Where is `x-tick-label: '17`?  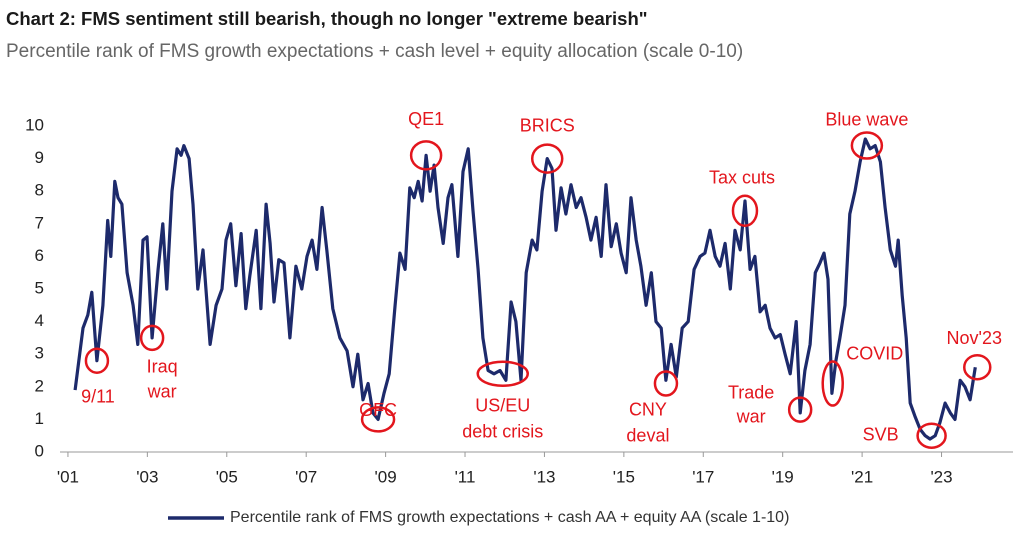 x-tick-label: '17 is located at coordinates (703, 476).